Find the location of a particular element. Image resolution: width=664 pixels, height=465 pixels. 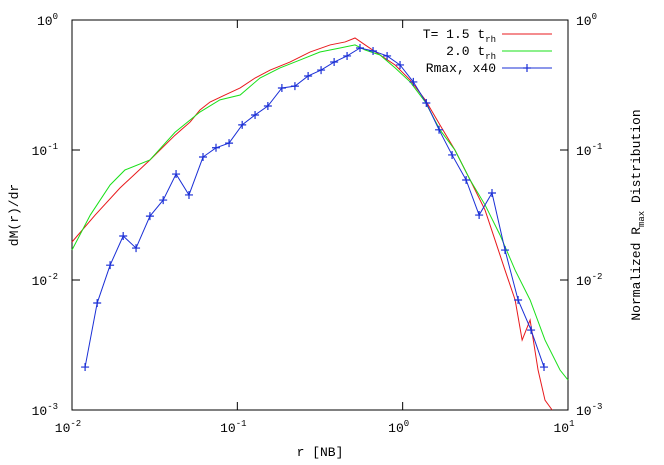

y-axis-label: dM(r)/dr is located at coordinates (14, 215).